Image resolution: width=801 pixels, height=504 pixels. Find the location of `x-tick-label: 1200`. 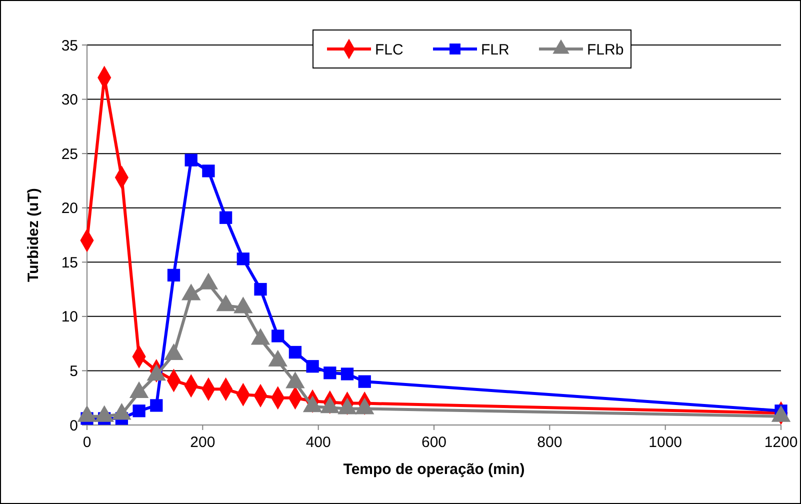

x-tick-label: 1200 is located at coordinates (781, 442).